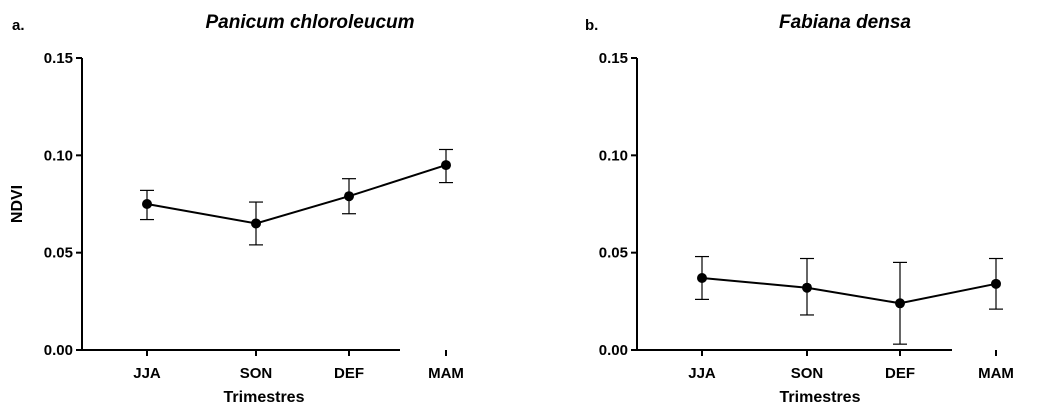 This screenshot has height=409, width=1057. What do you see at coordinates (17, 204) in the screenshot?
I see `y-axis-label: NDVI` at bounding box center [17, 204].